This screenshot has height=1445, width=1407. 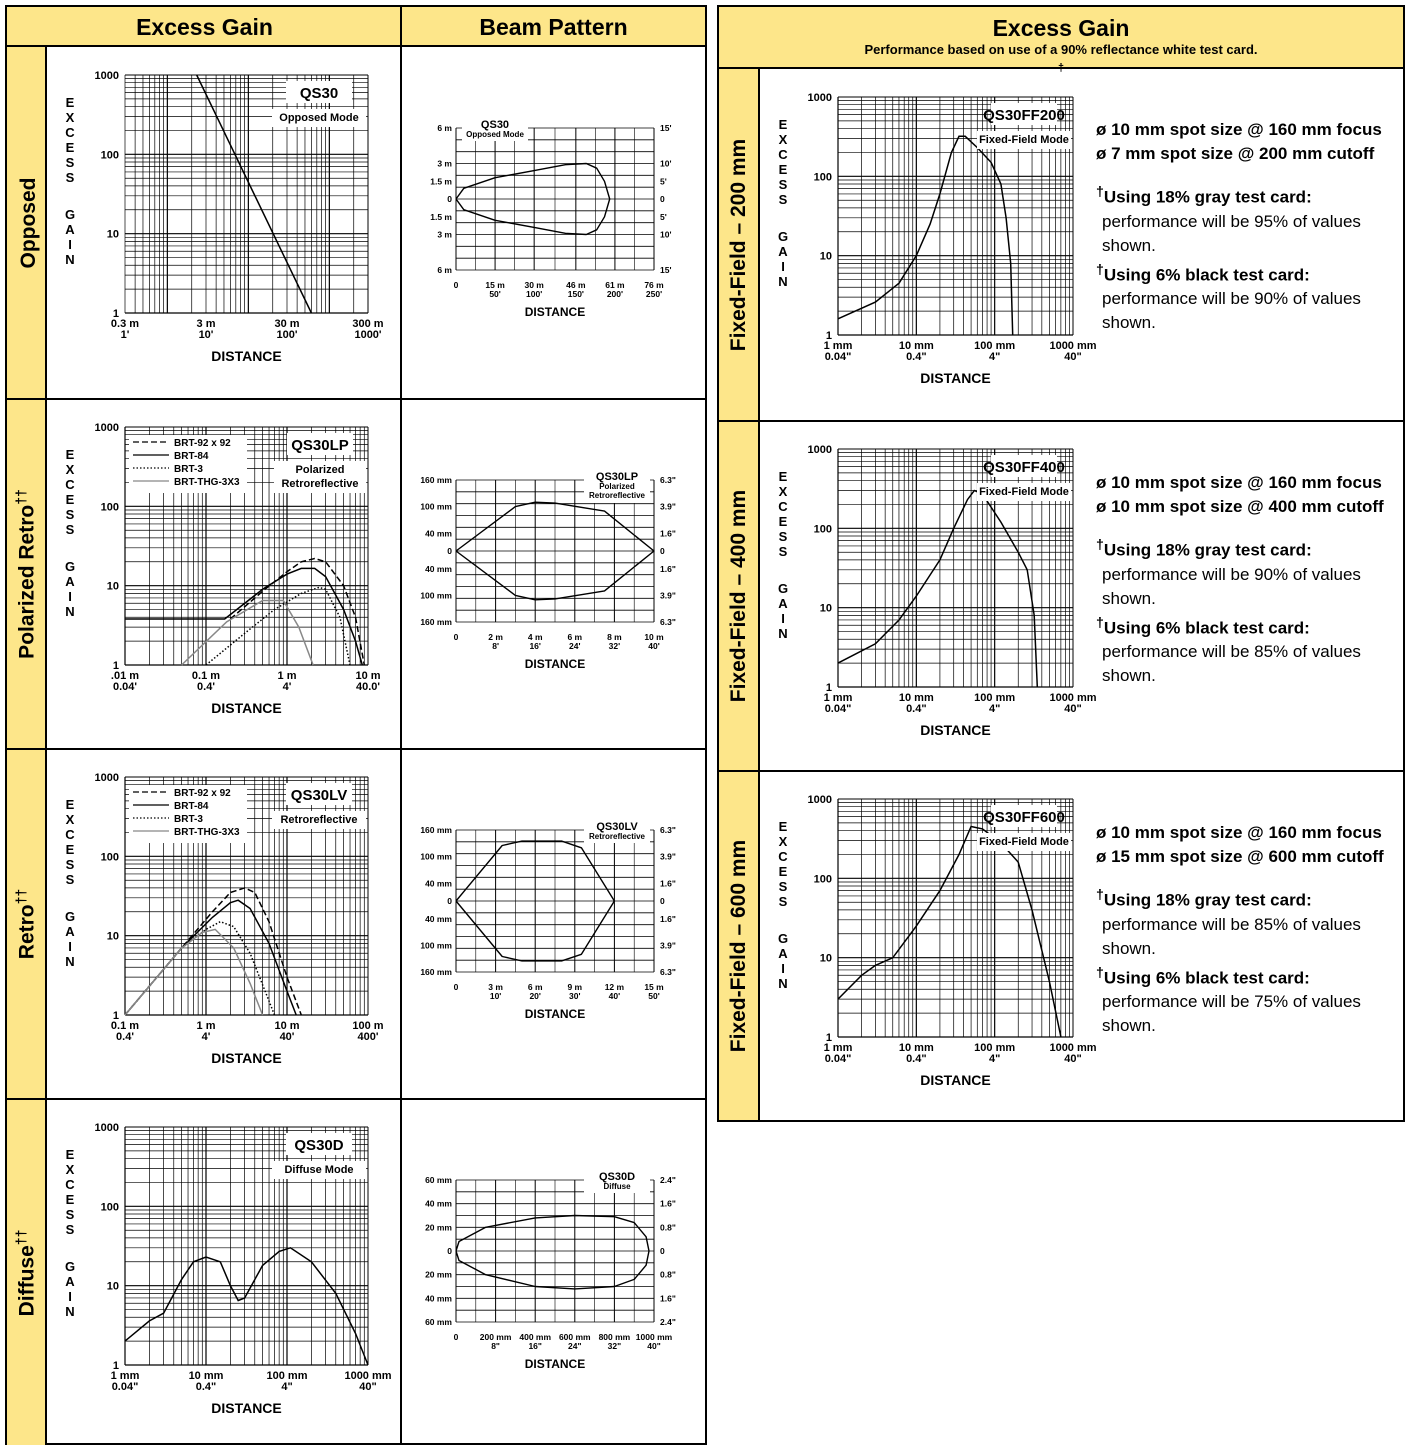 I want to click on chart-subtitle: Polarized, so click(x=320, y=470).